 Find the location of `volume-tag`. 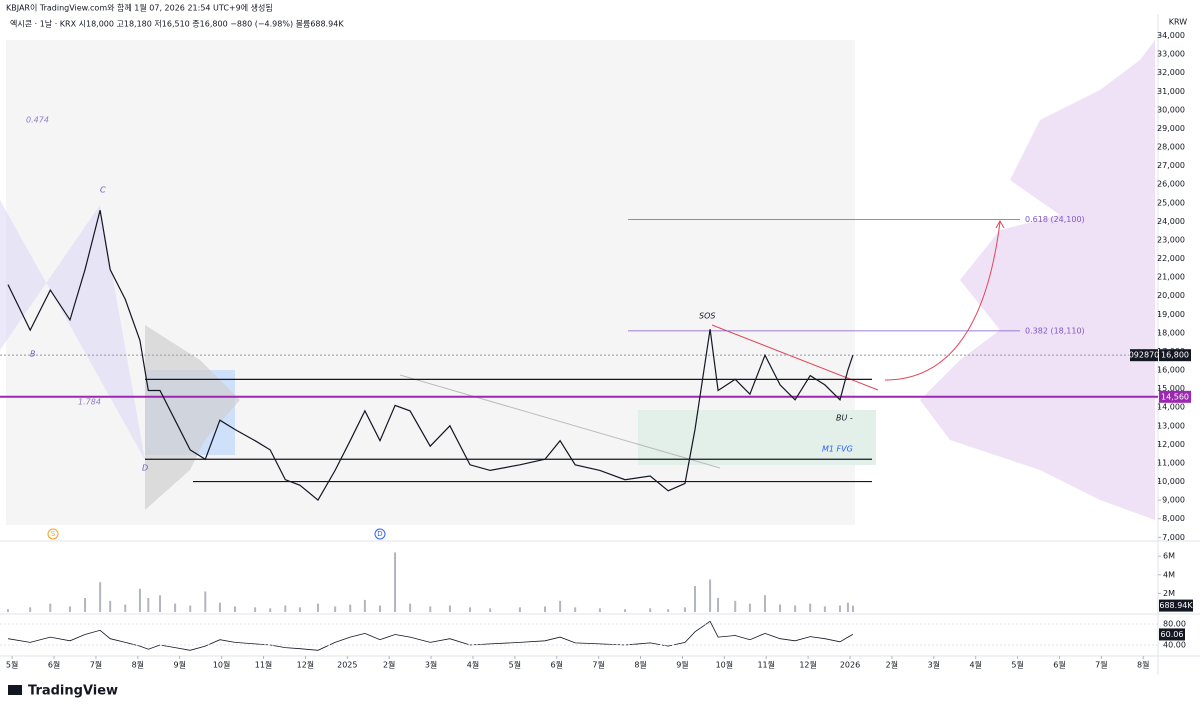

volume-tag is located at coordinates (1176, 605).